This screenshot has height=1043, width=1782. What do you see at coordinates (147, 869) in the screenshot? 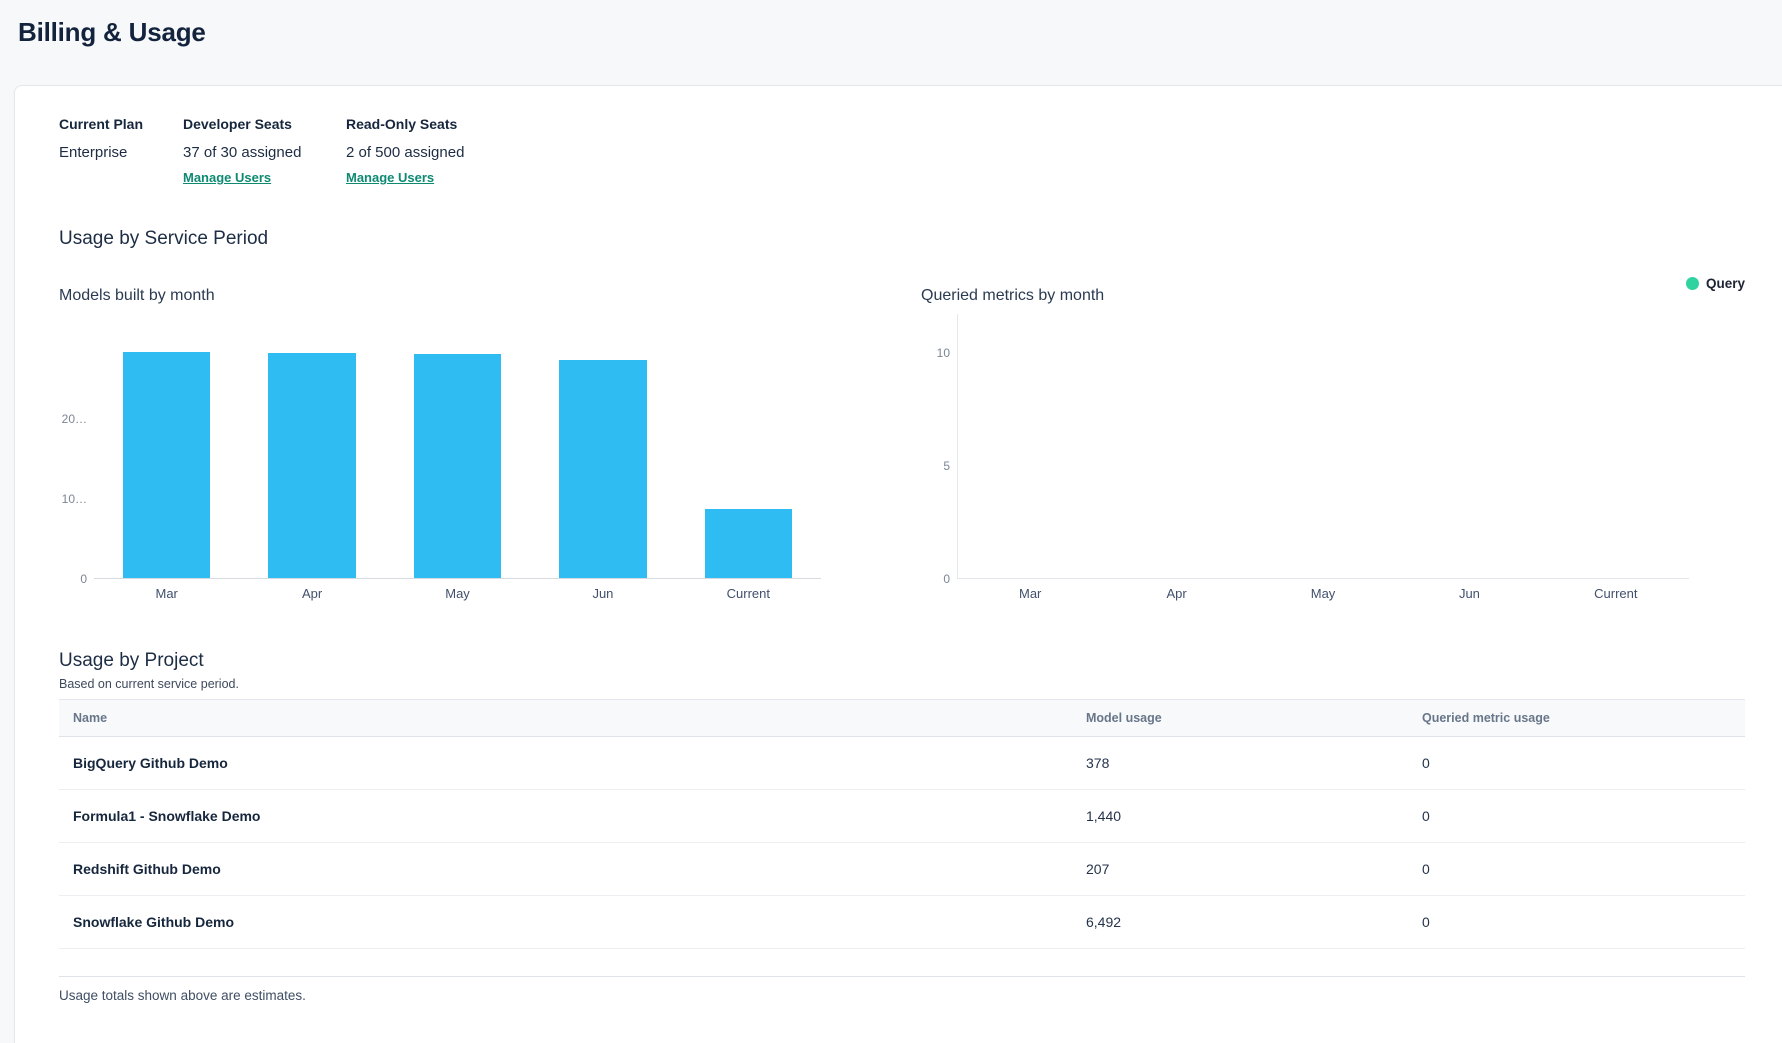
I see `project-name-cell: Redshift Github Demo` at bounding box center [147, 869].